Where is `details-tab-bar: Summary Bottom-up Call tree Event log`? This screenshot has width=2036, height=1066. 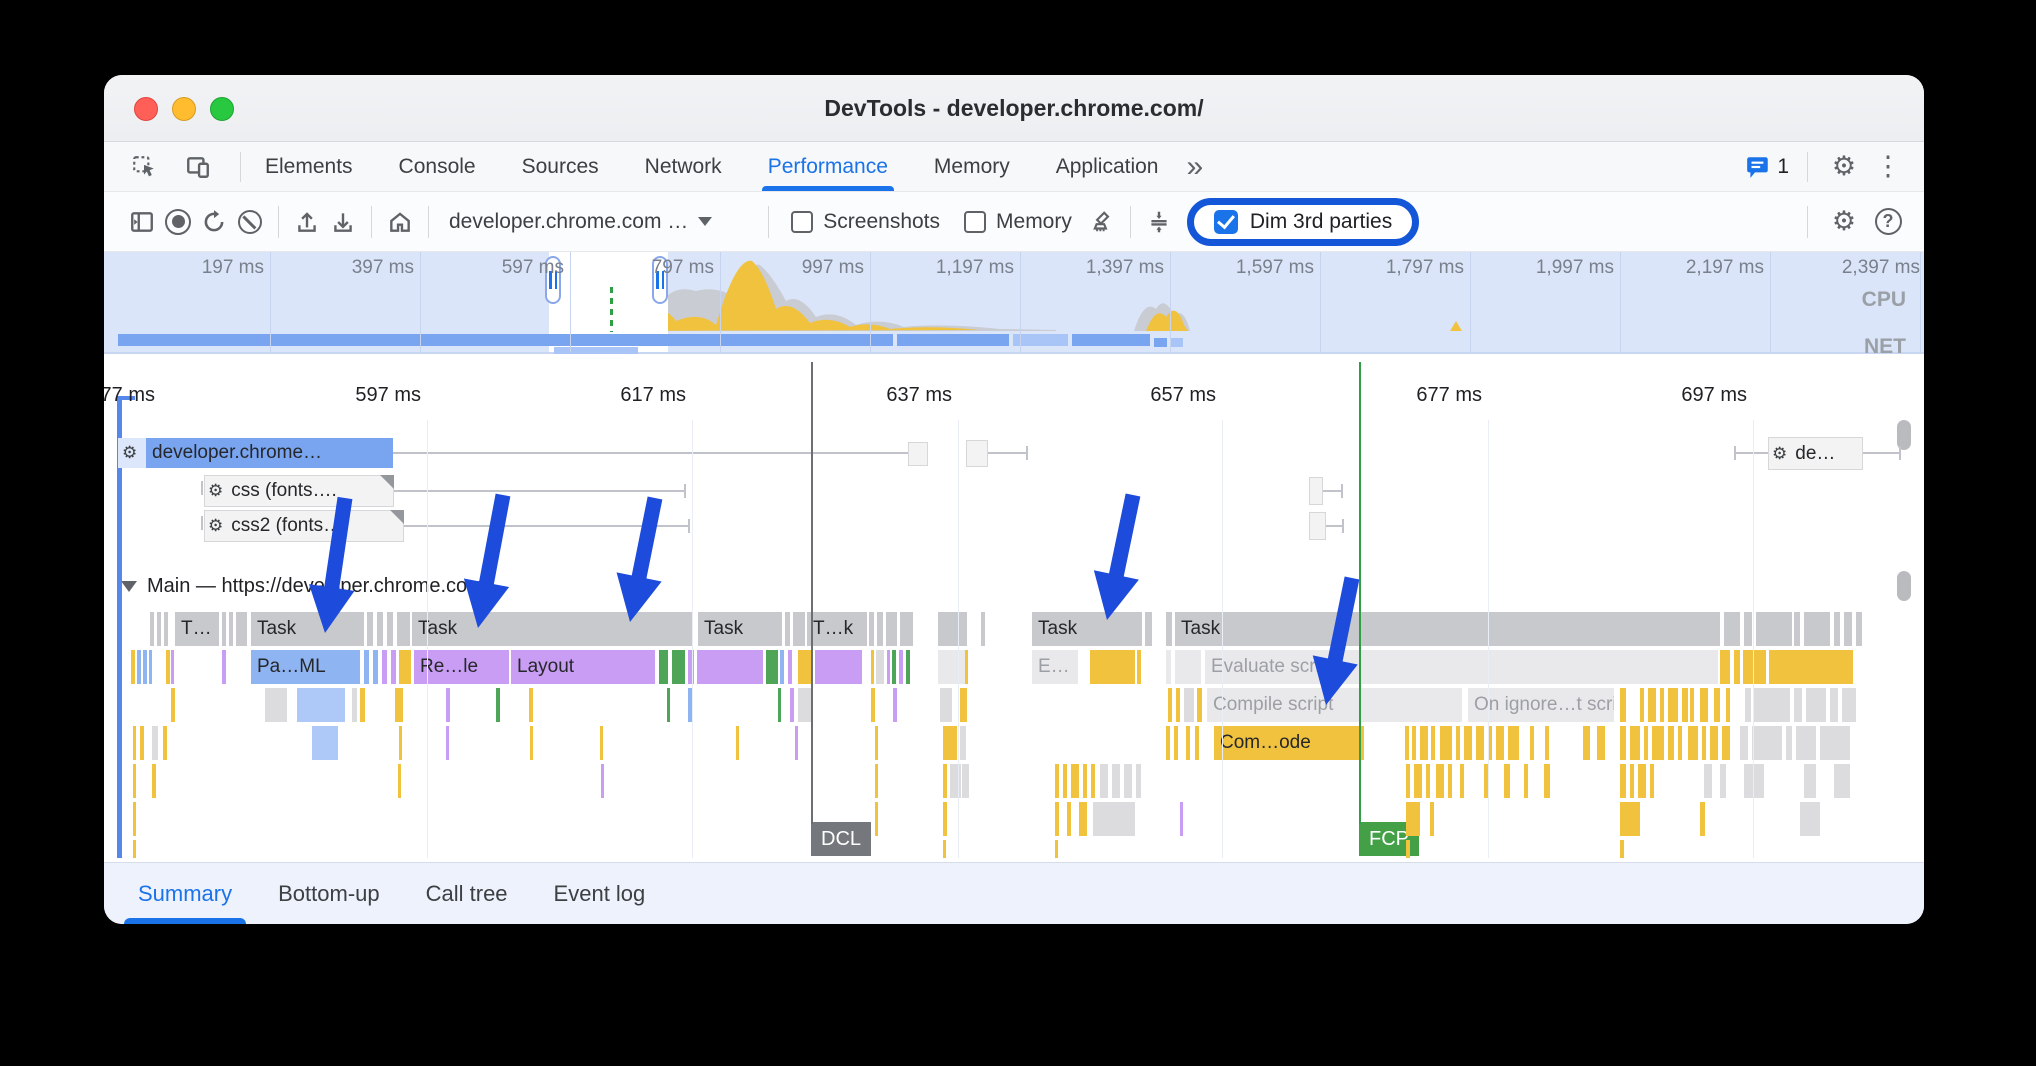 details-tab-bar: Summary Bottom-up Call tree Event log is located at coordinates (1014, 893).